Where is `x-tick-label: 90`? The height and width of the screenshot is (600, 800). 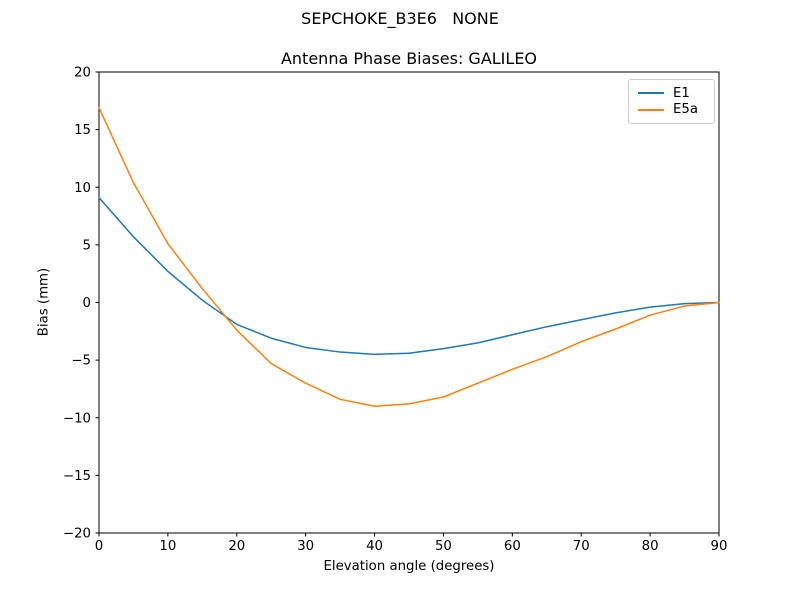
x-tick-label: 90 is located at coordinates (719, 546).